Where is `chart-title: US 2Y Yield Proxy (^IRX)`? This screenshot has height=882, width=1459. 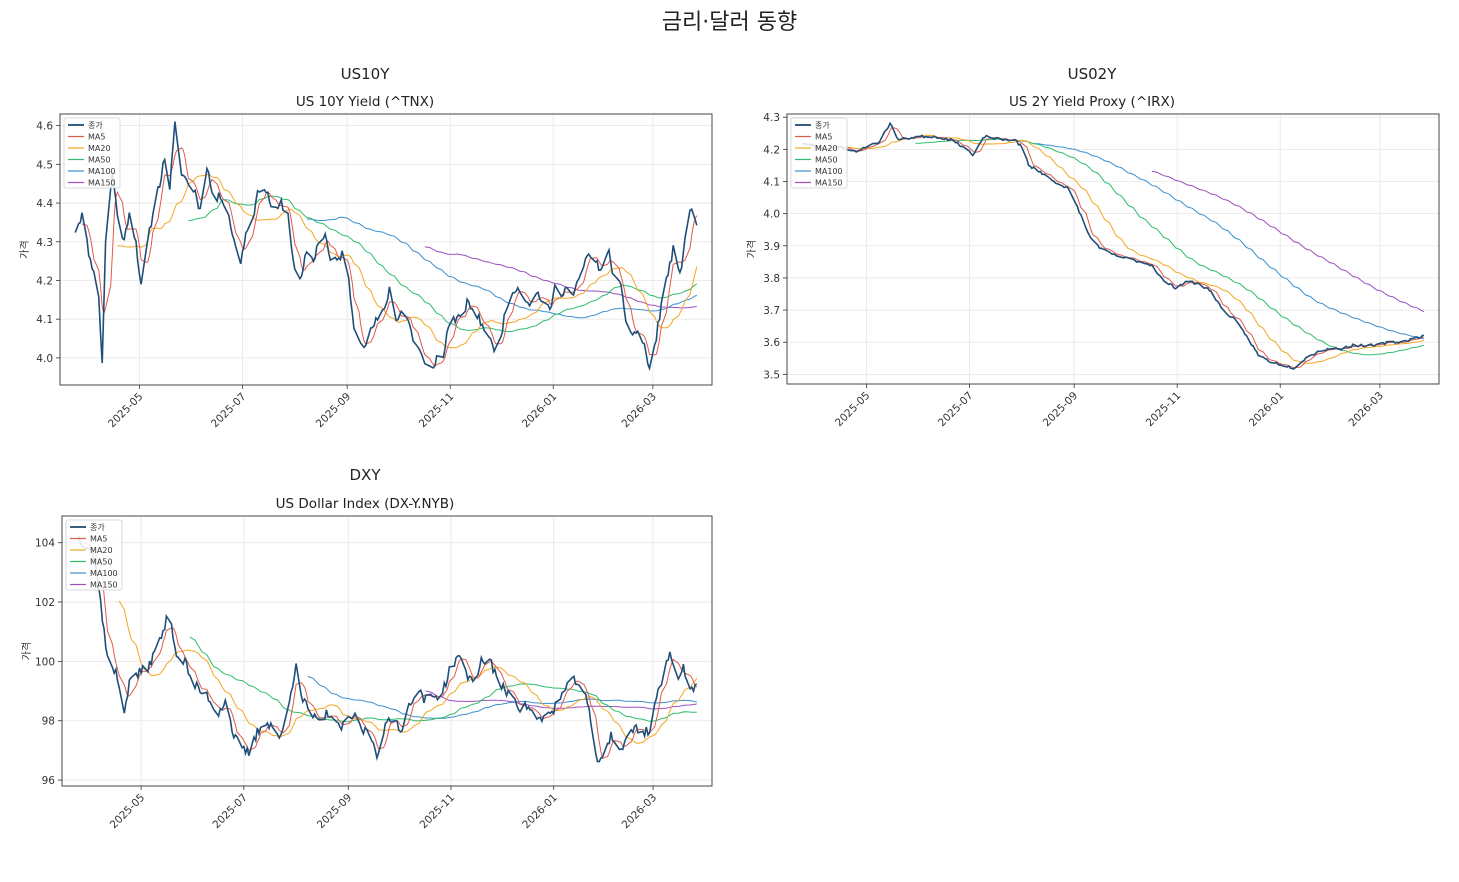 chart-title: US 2Y Yield Proxy (^IRX) is located at coordinates (1092, 102).